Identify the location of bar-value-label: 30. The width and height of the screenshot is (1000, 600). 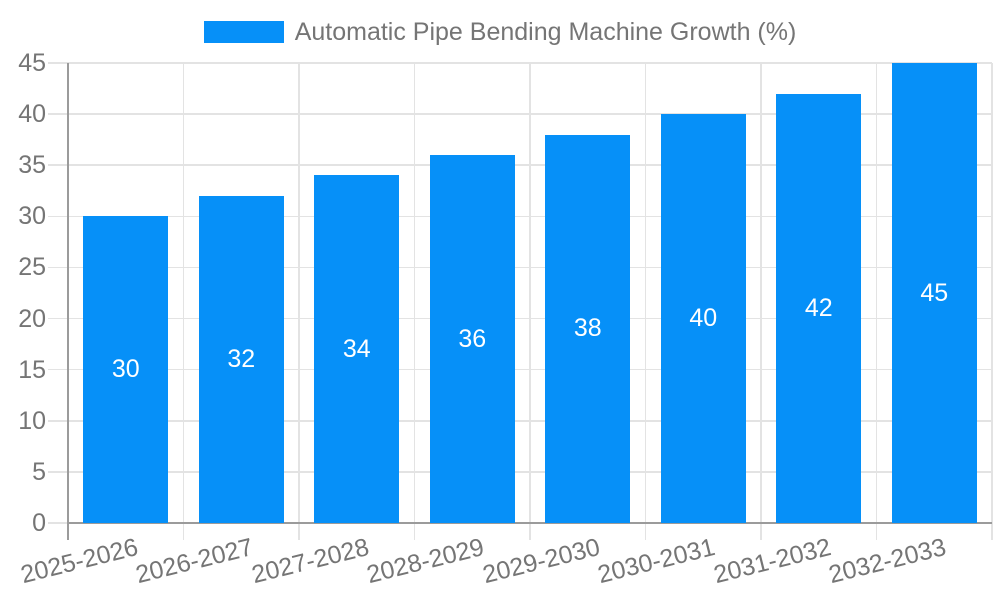
(125, 369).